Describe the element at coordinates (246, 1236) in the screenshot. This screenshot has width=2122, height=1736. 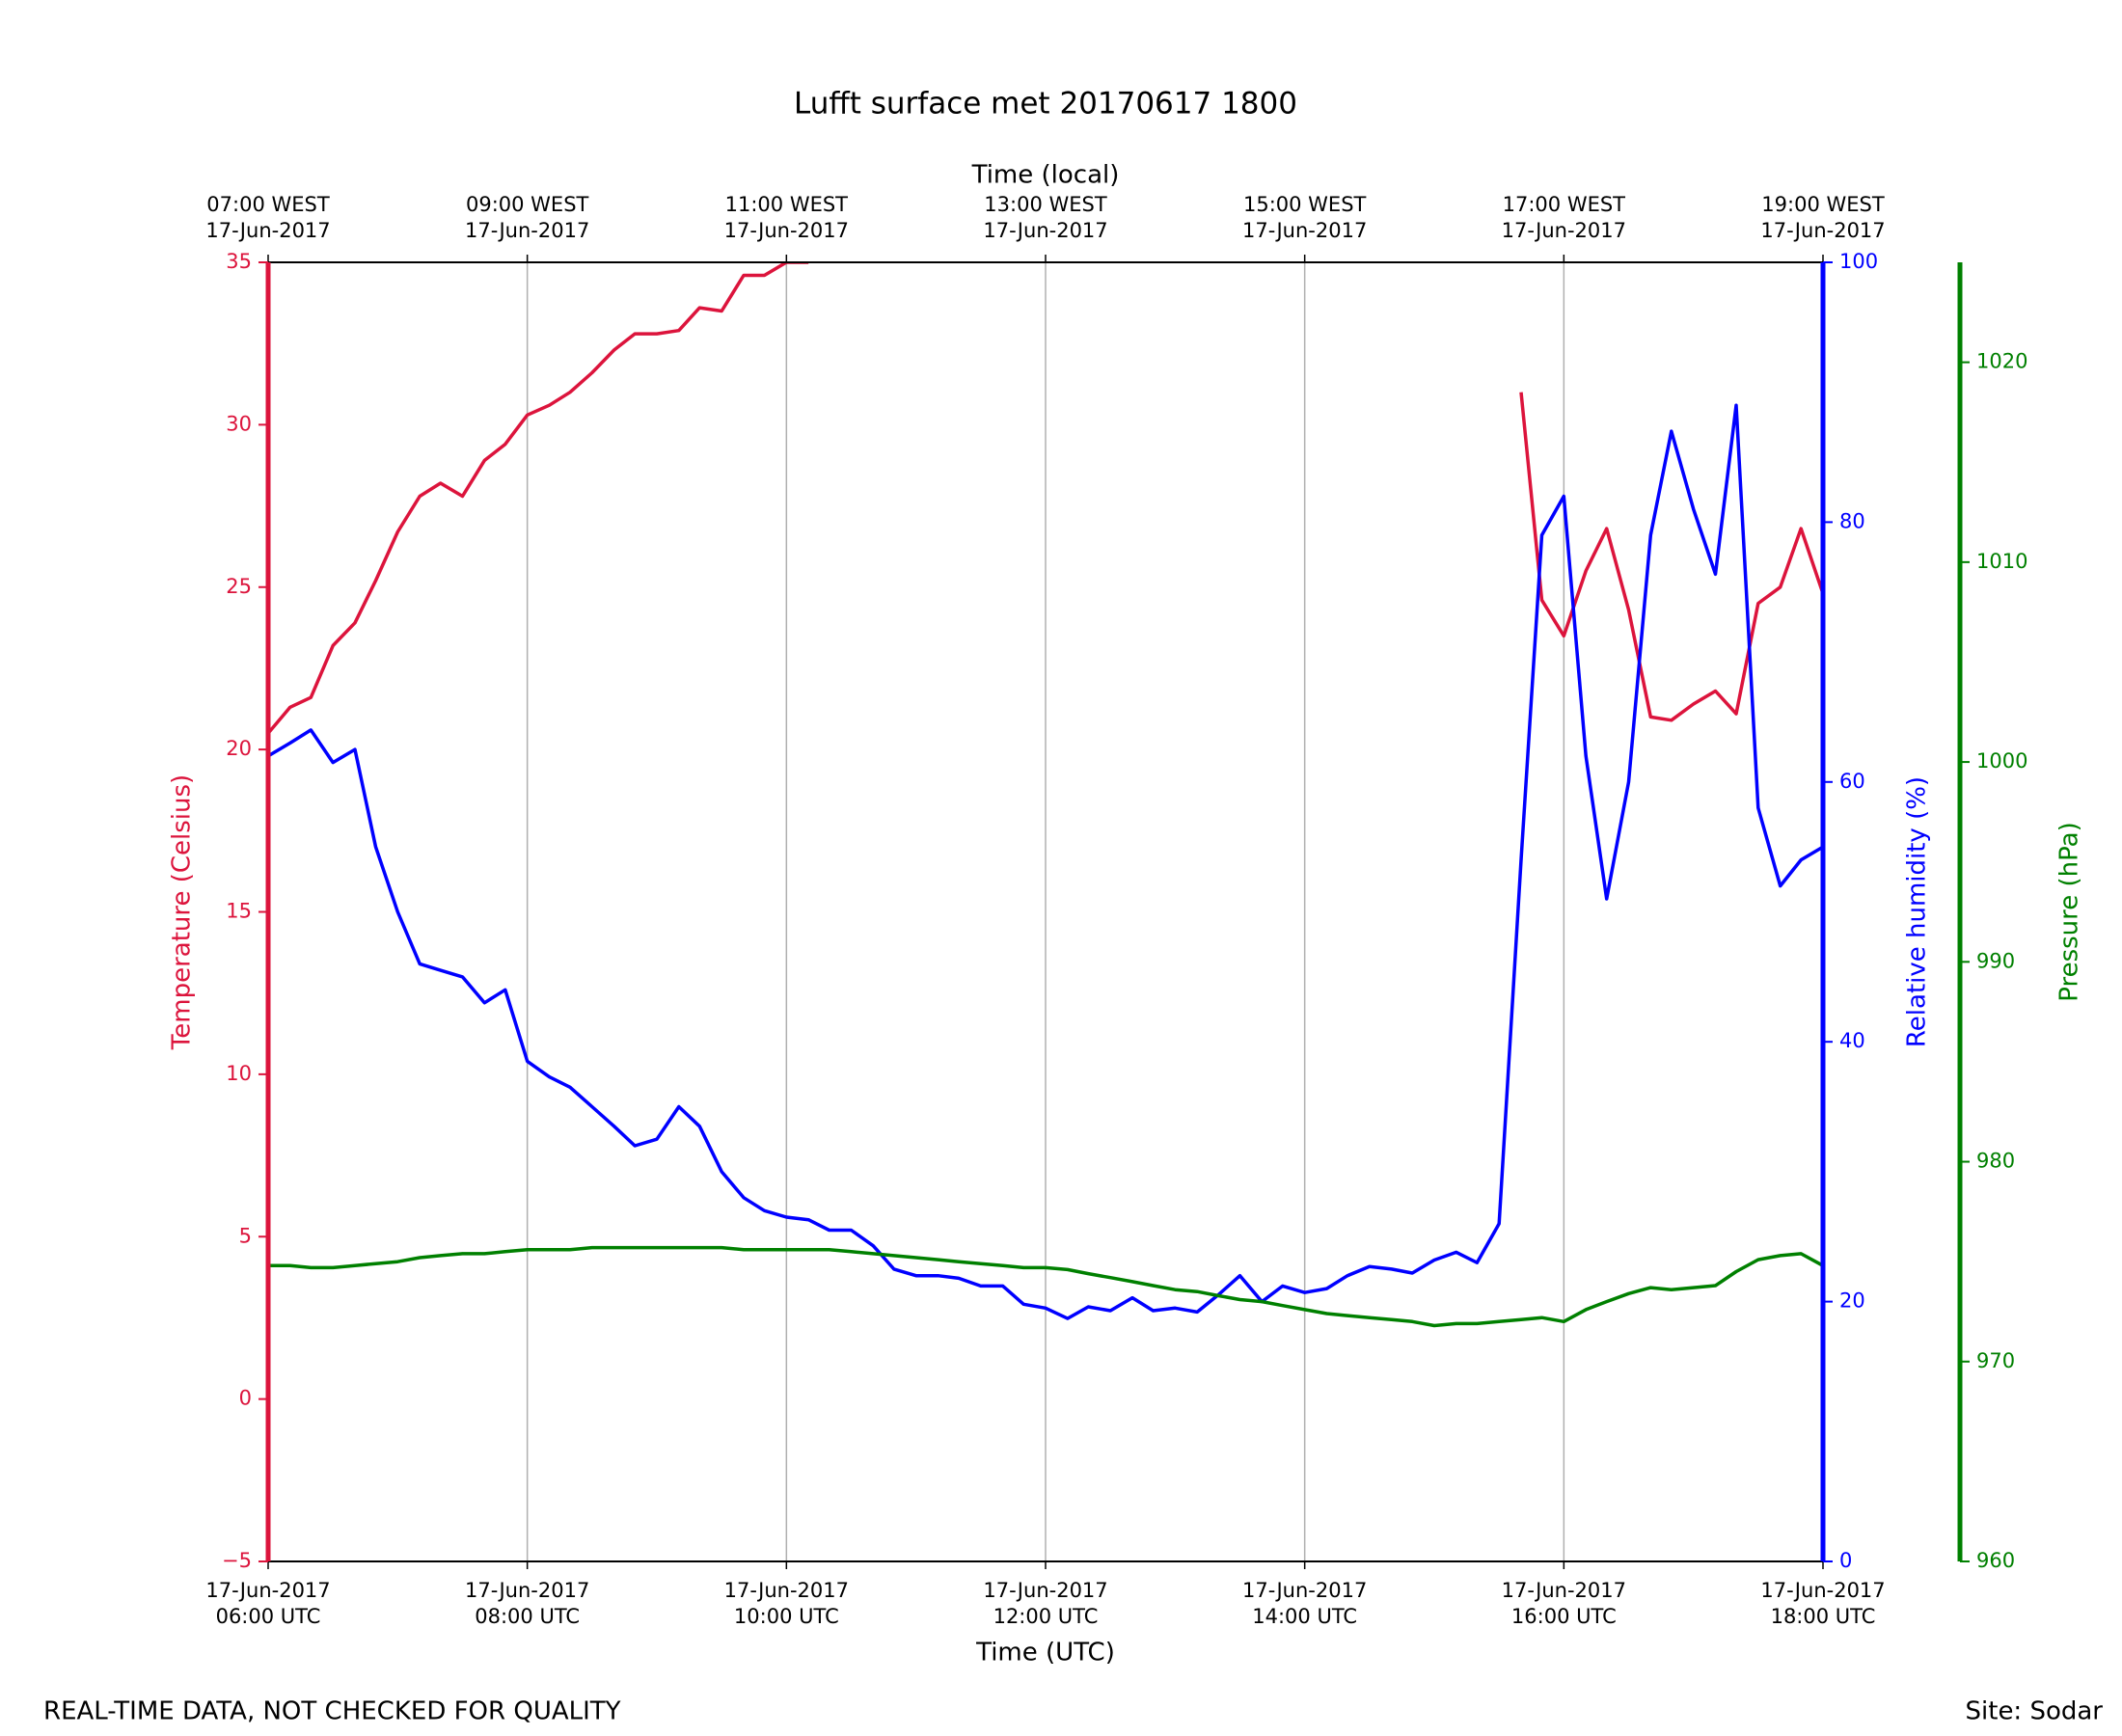
I see `y-tick-label: 5` at that location.